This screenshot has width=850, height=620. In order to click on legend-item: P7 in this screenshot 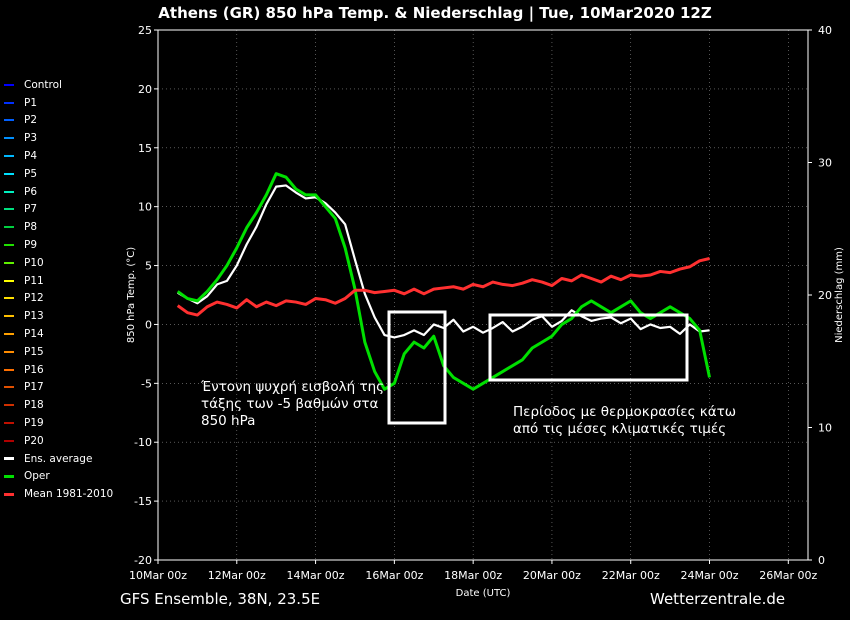, I will do `click(69, 210)`.